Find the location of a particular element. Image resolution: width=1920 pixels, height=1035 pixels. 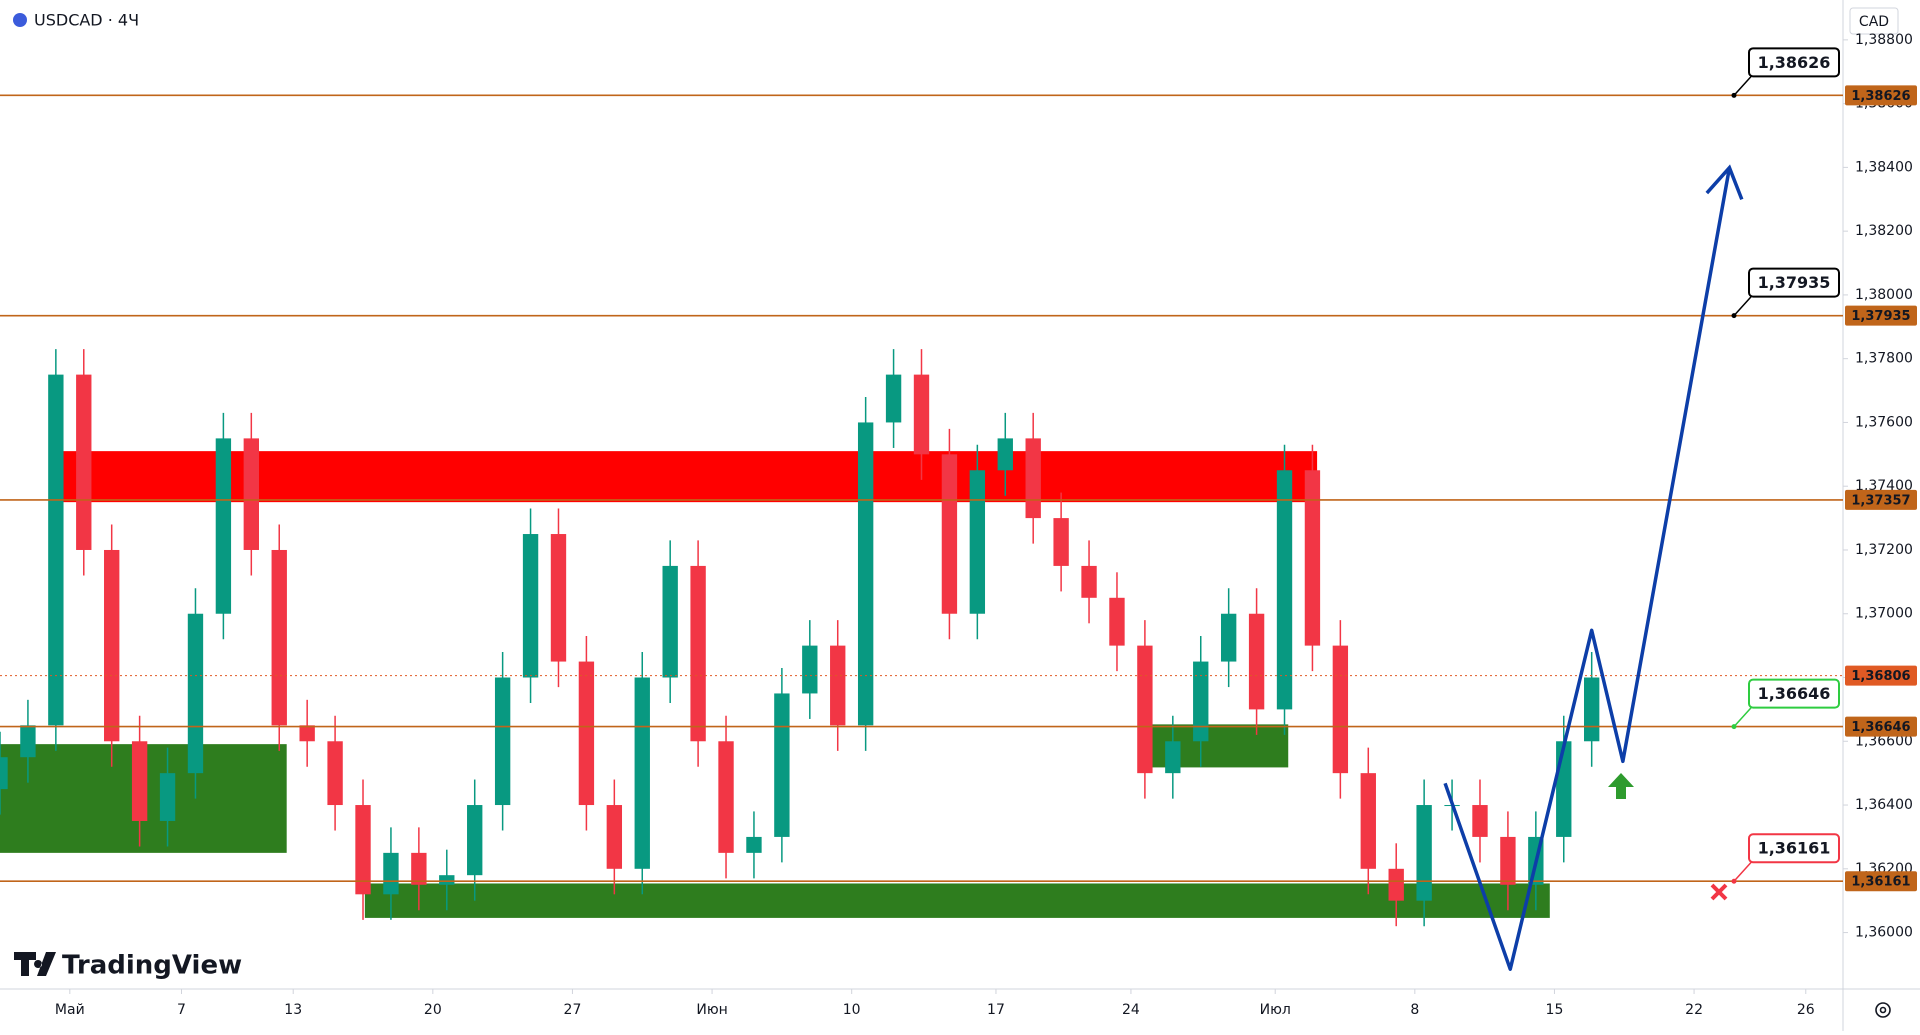

y-tick-label: 1,37800 is located at coordinates (1884, 359).